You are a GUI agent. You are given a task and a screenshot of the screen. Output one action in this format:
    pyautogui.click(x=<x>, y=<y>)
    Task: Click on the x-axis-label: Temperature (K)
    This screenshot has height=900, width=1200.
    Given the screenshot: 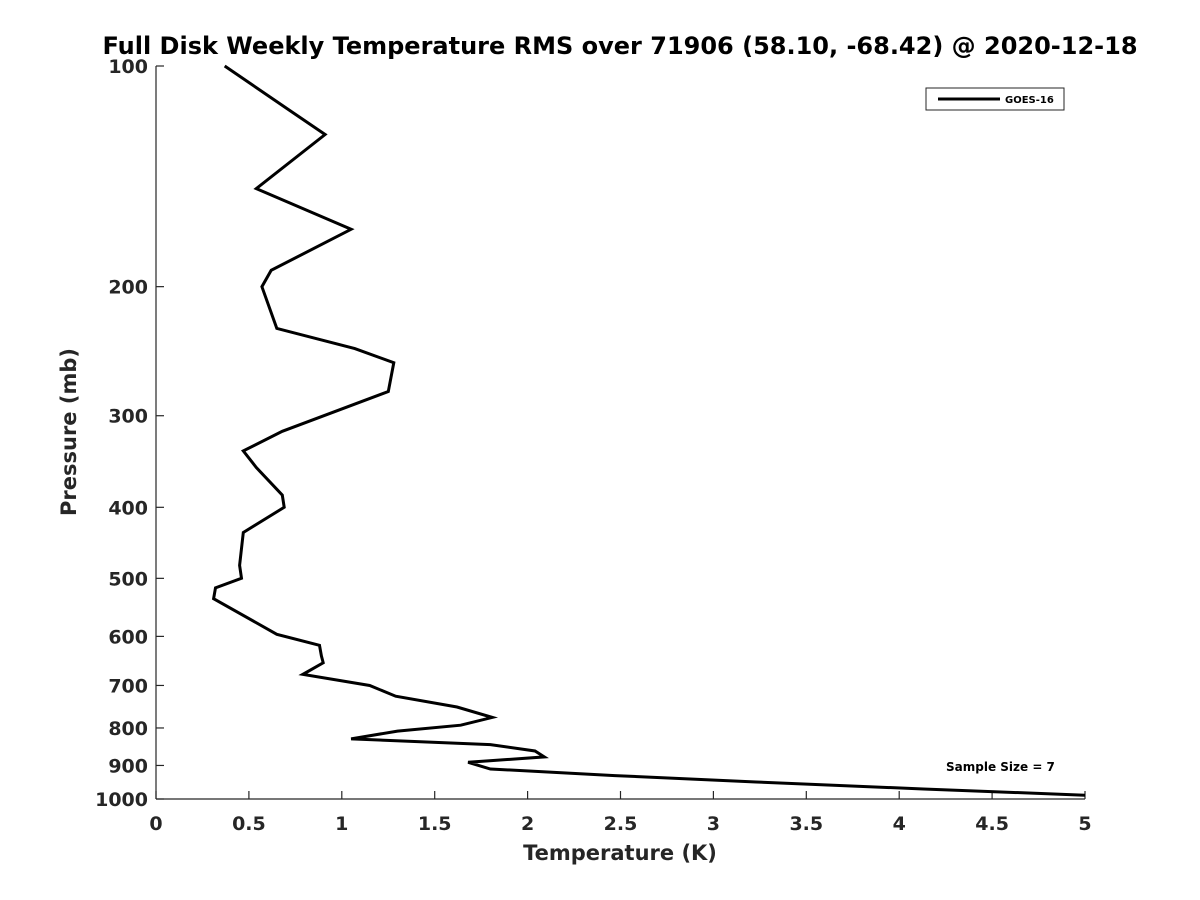 What is the action you would take?
    pyautogui.click(x=620, y=853)
    